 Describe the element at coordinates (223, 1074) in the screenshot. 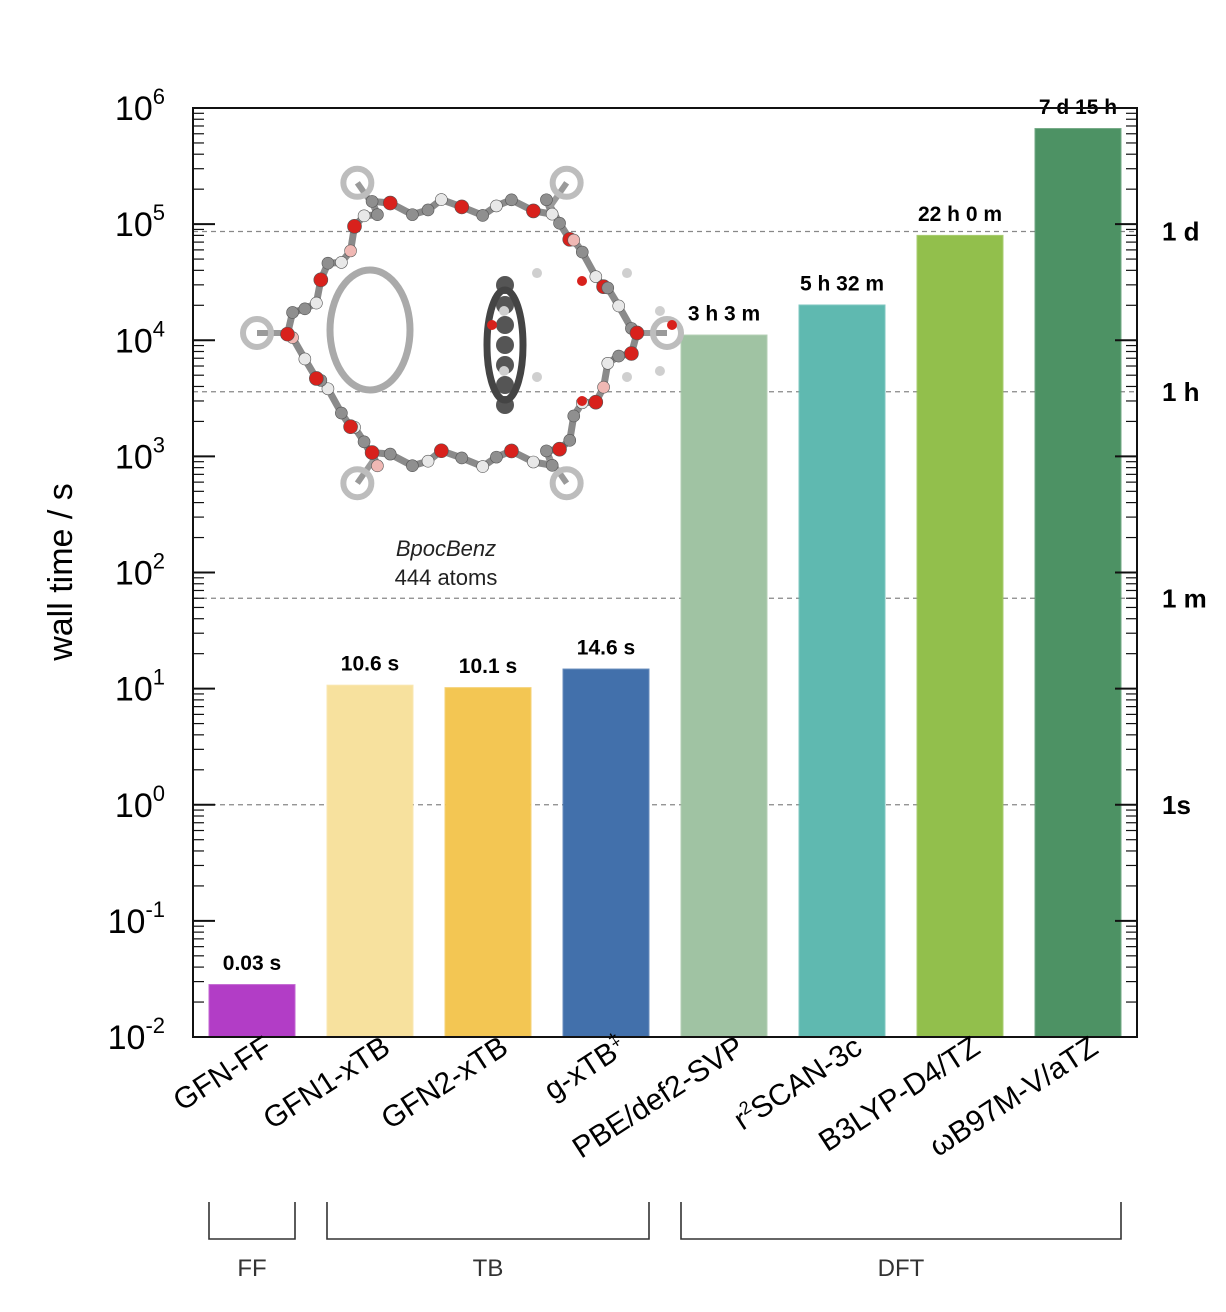

I see `x-category-label: GFN-FF` at that location.